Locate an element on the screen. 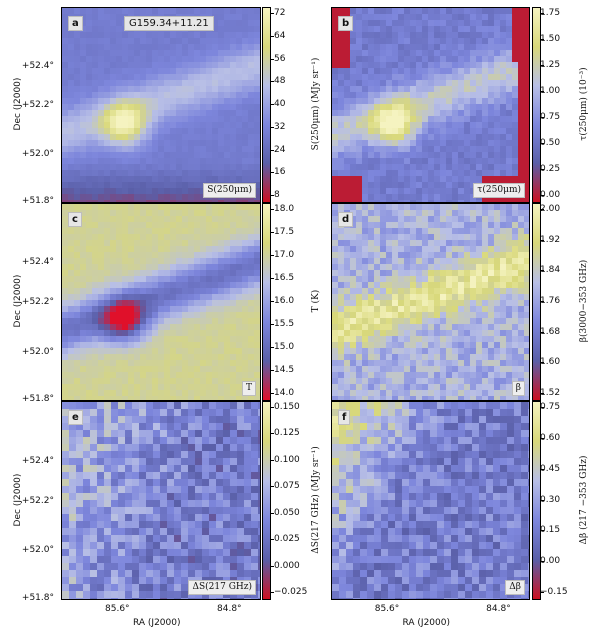  colorbar-tick-label: 0.000 is located at coordinates (287, 565).